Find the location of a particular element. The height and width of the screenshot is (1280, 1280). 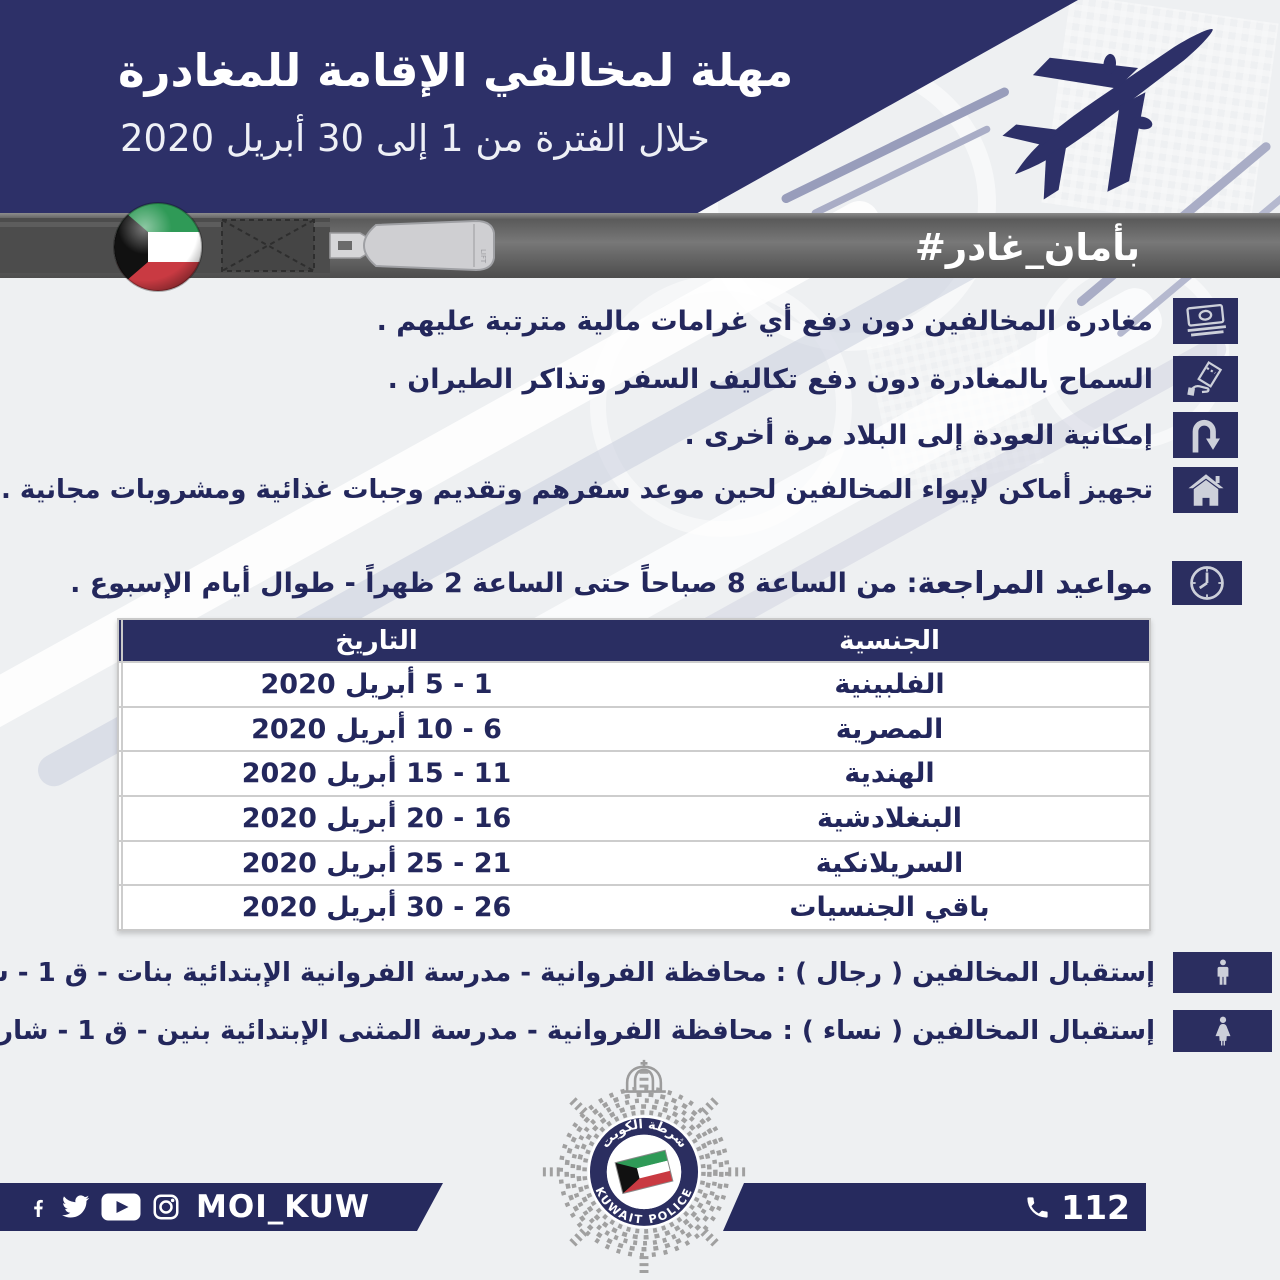

footer-social-bar: MOI_KUW is located at coordinates (221, 1207).